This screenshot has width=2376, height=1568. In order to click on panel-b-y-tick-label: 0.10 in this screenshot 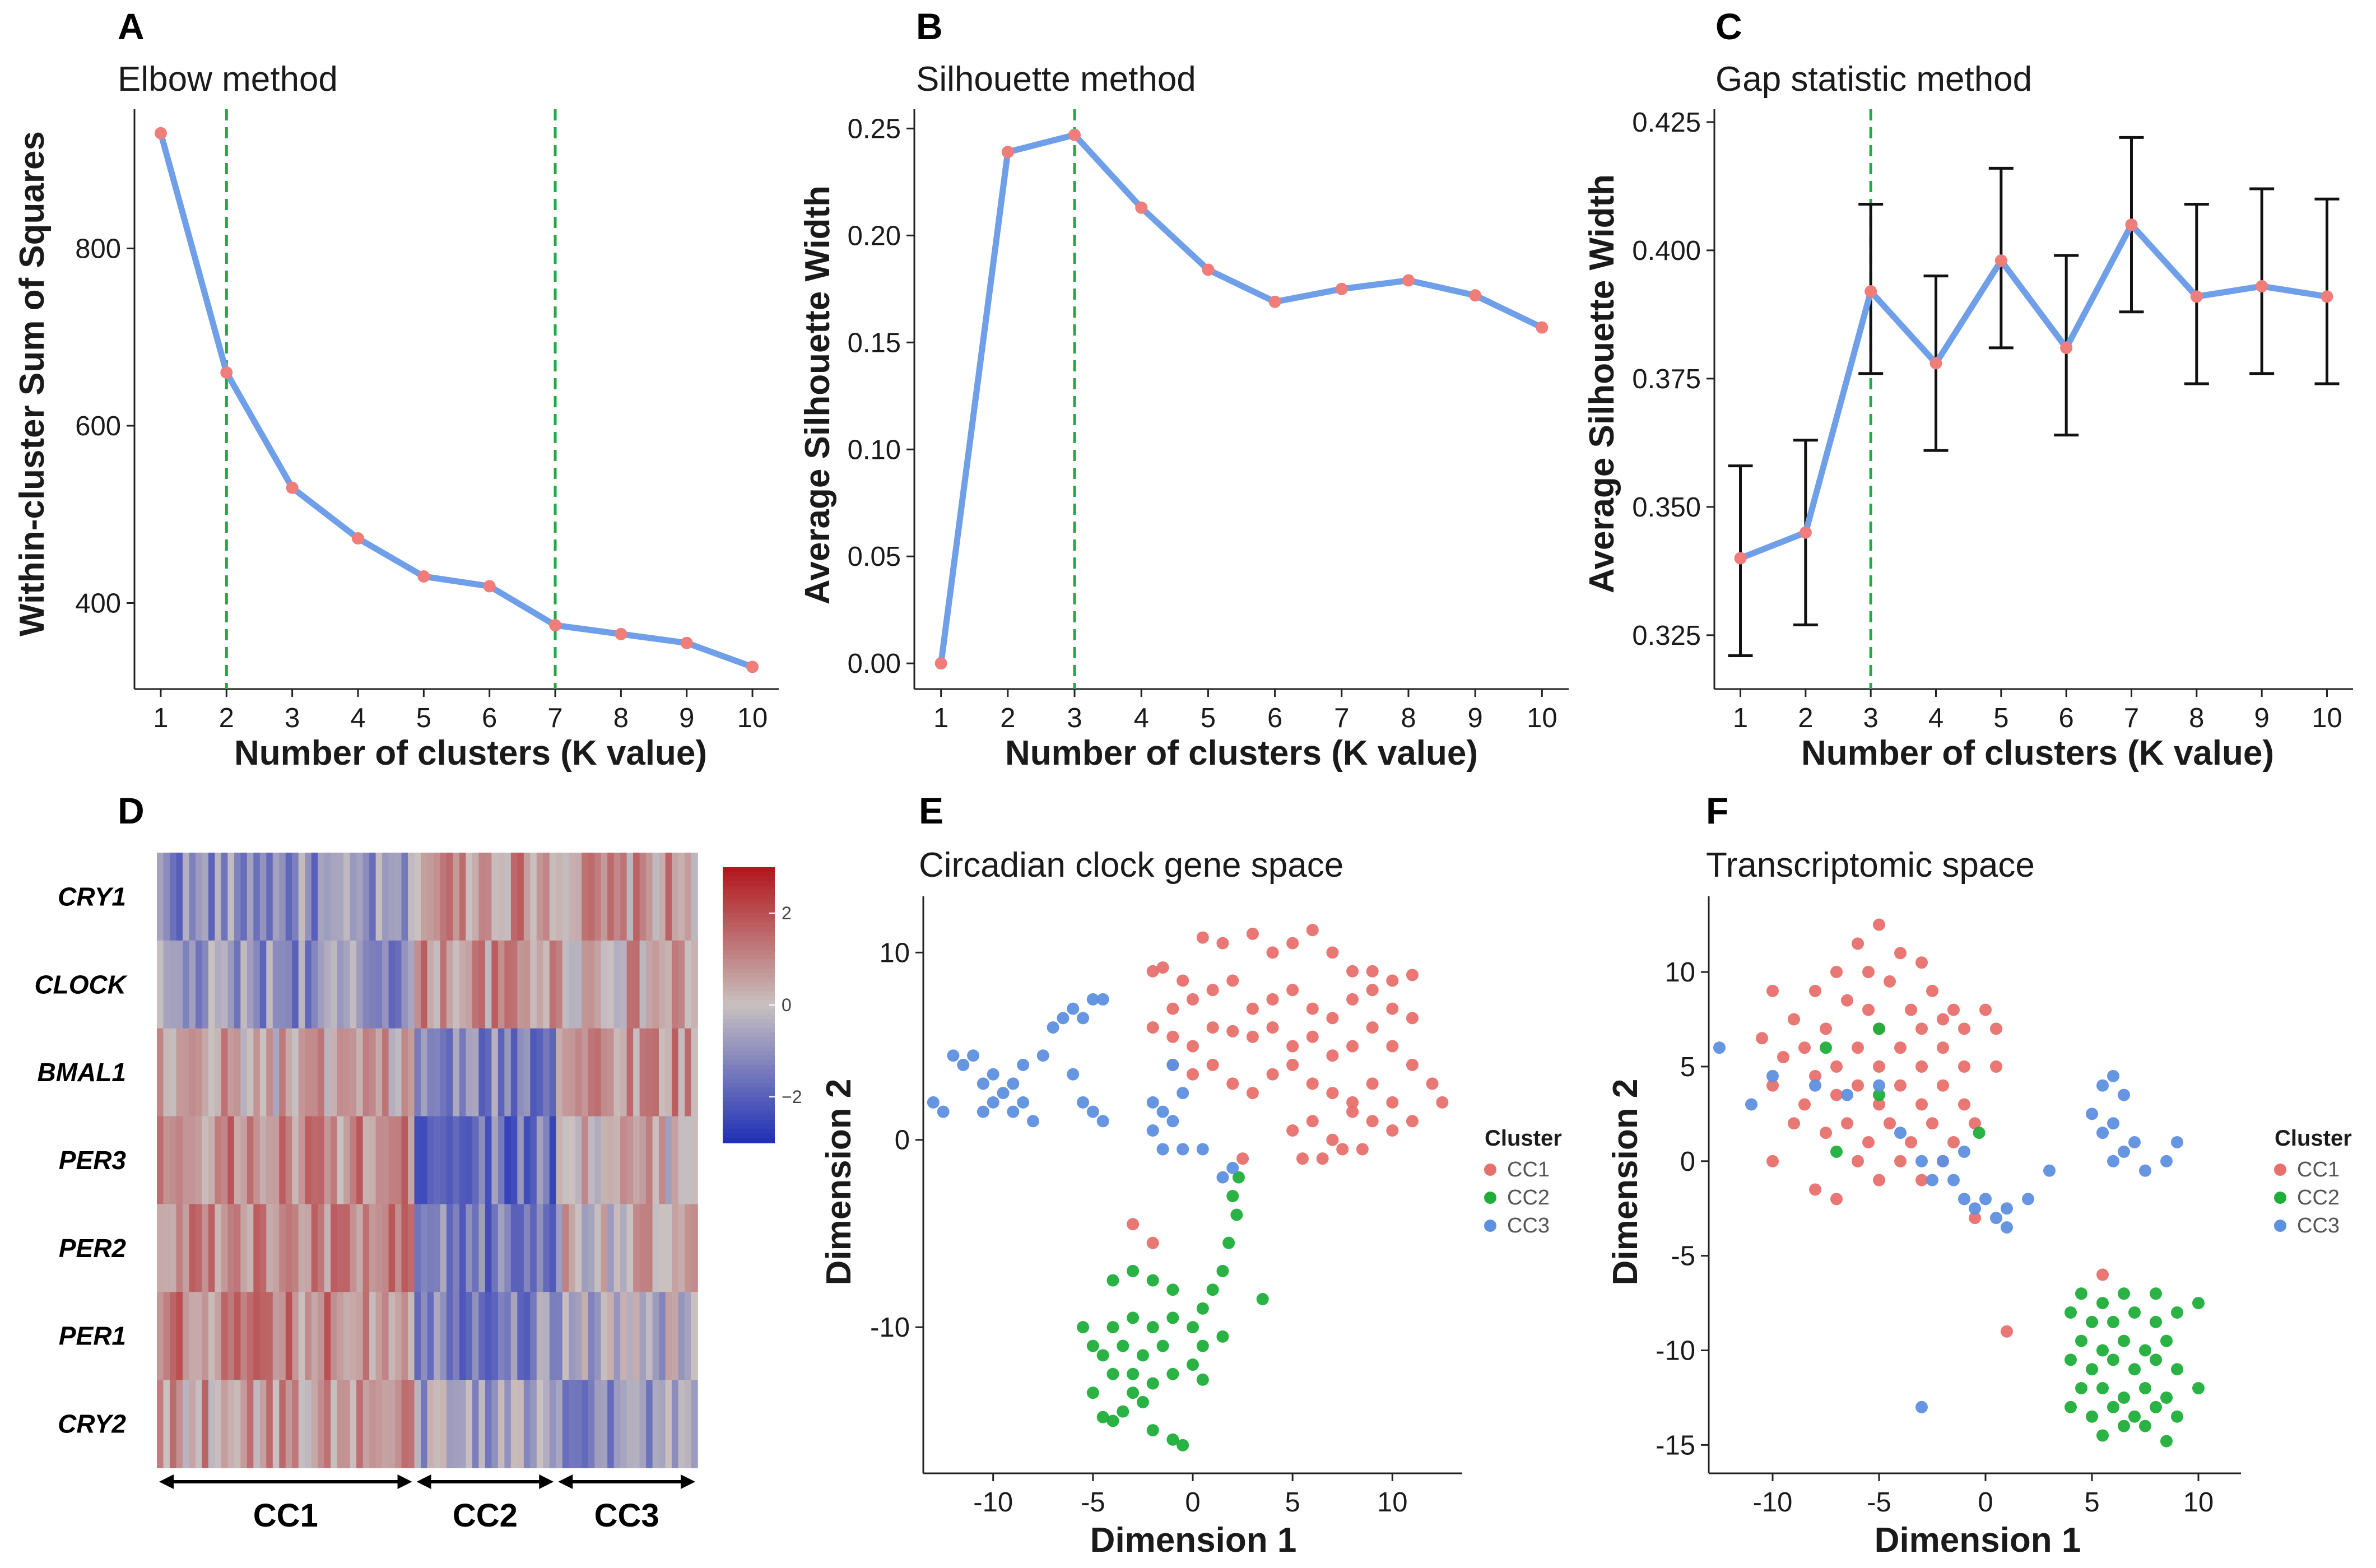, I will do `click(875, 450)`.